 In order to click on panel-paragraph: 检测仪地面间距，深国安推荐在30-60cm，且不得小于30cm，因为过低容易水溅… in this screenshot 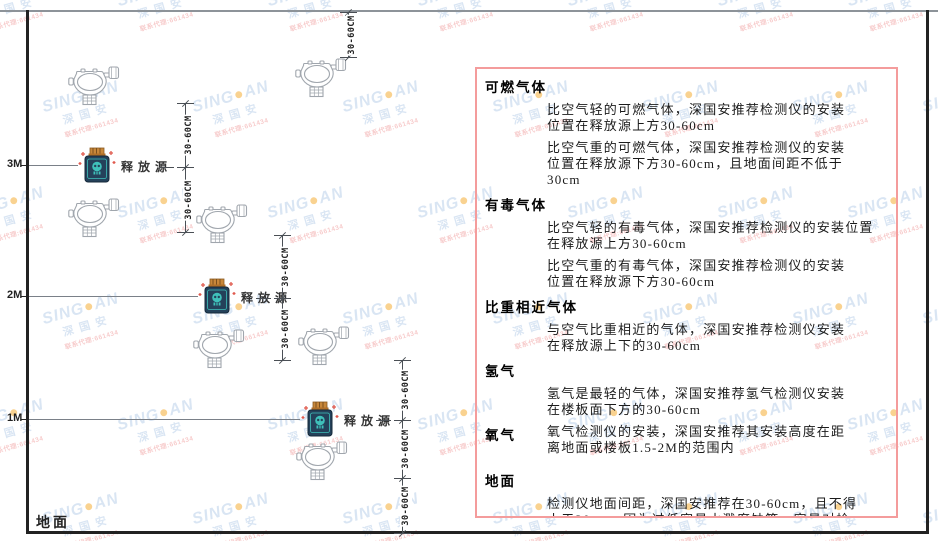, I will do `click(716, 506)`.